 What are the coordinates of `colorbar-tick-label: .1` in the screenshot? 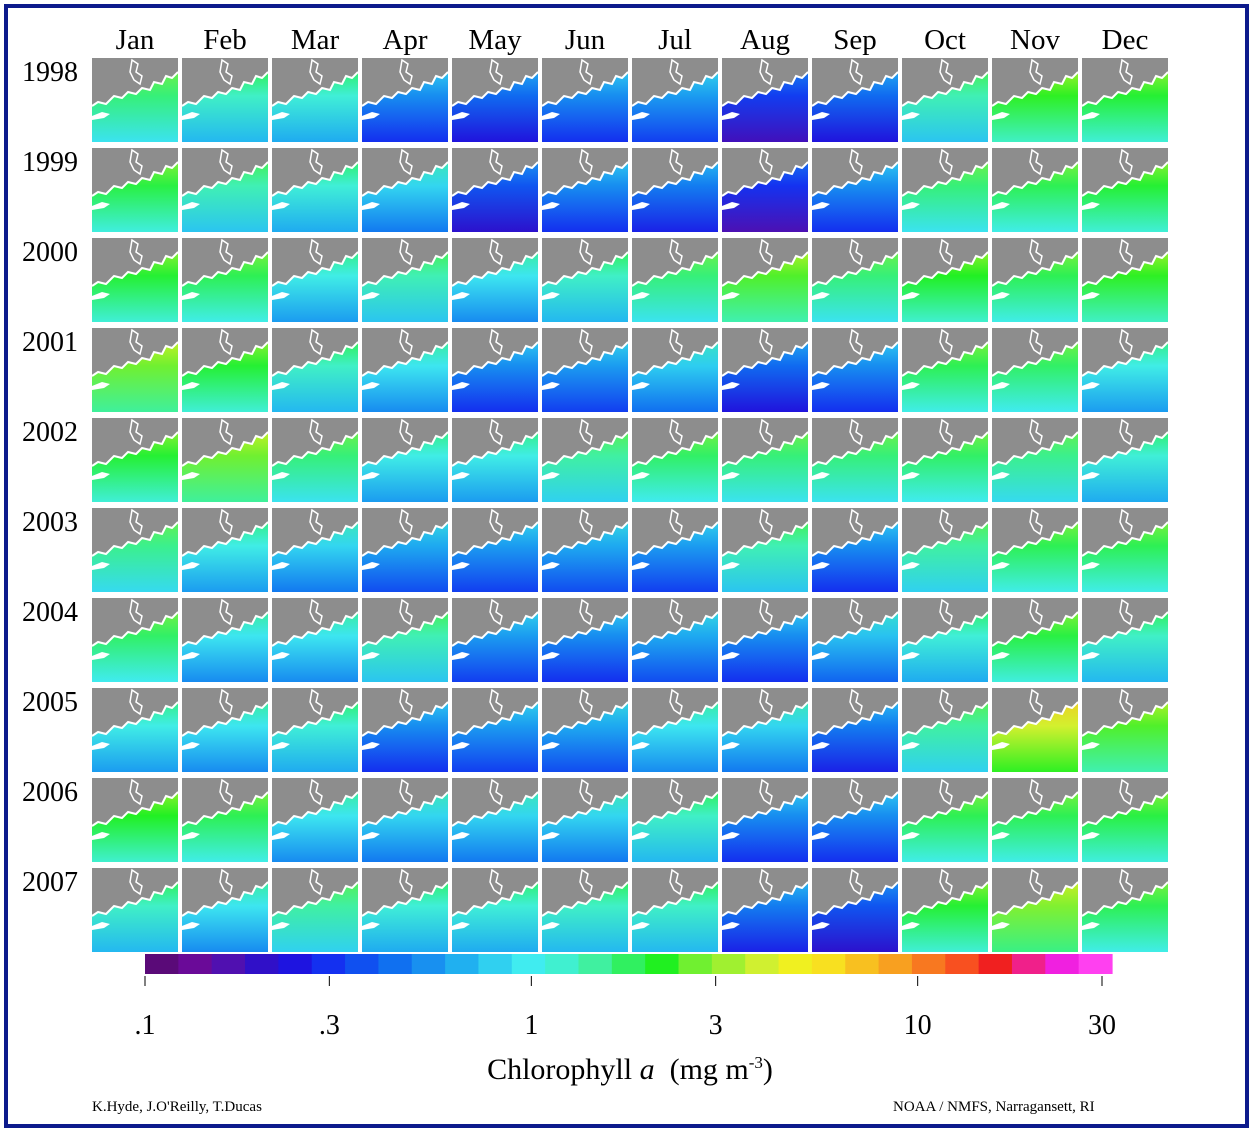 It's located at (145, 1025).